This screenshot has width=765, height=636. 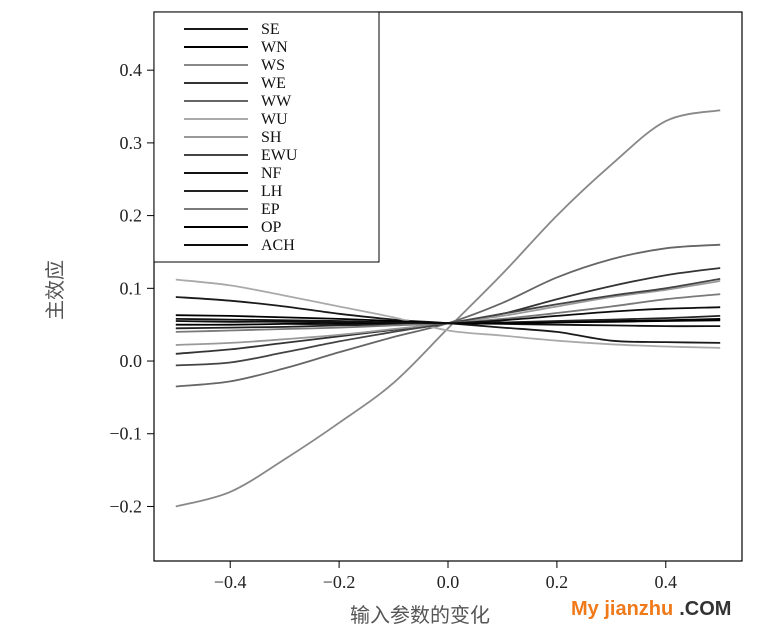 What do you see at coordinates (276, 101) in the screenshot?
I see `legend-label-ww: WW` at bounding box center [276, 101].